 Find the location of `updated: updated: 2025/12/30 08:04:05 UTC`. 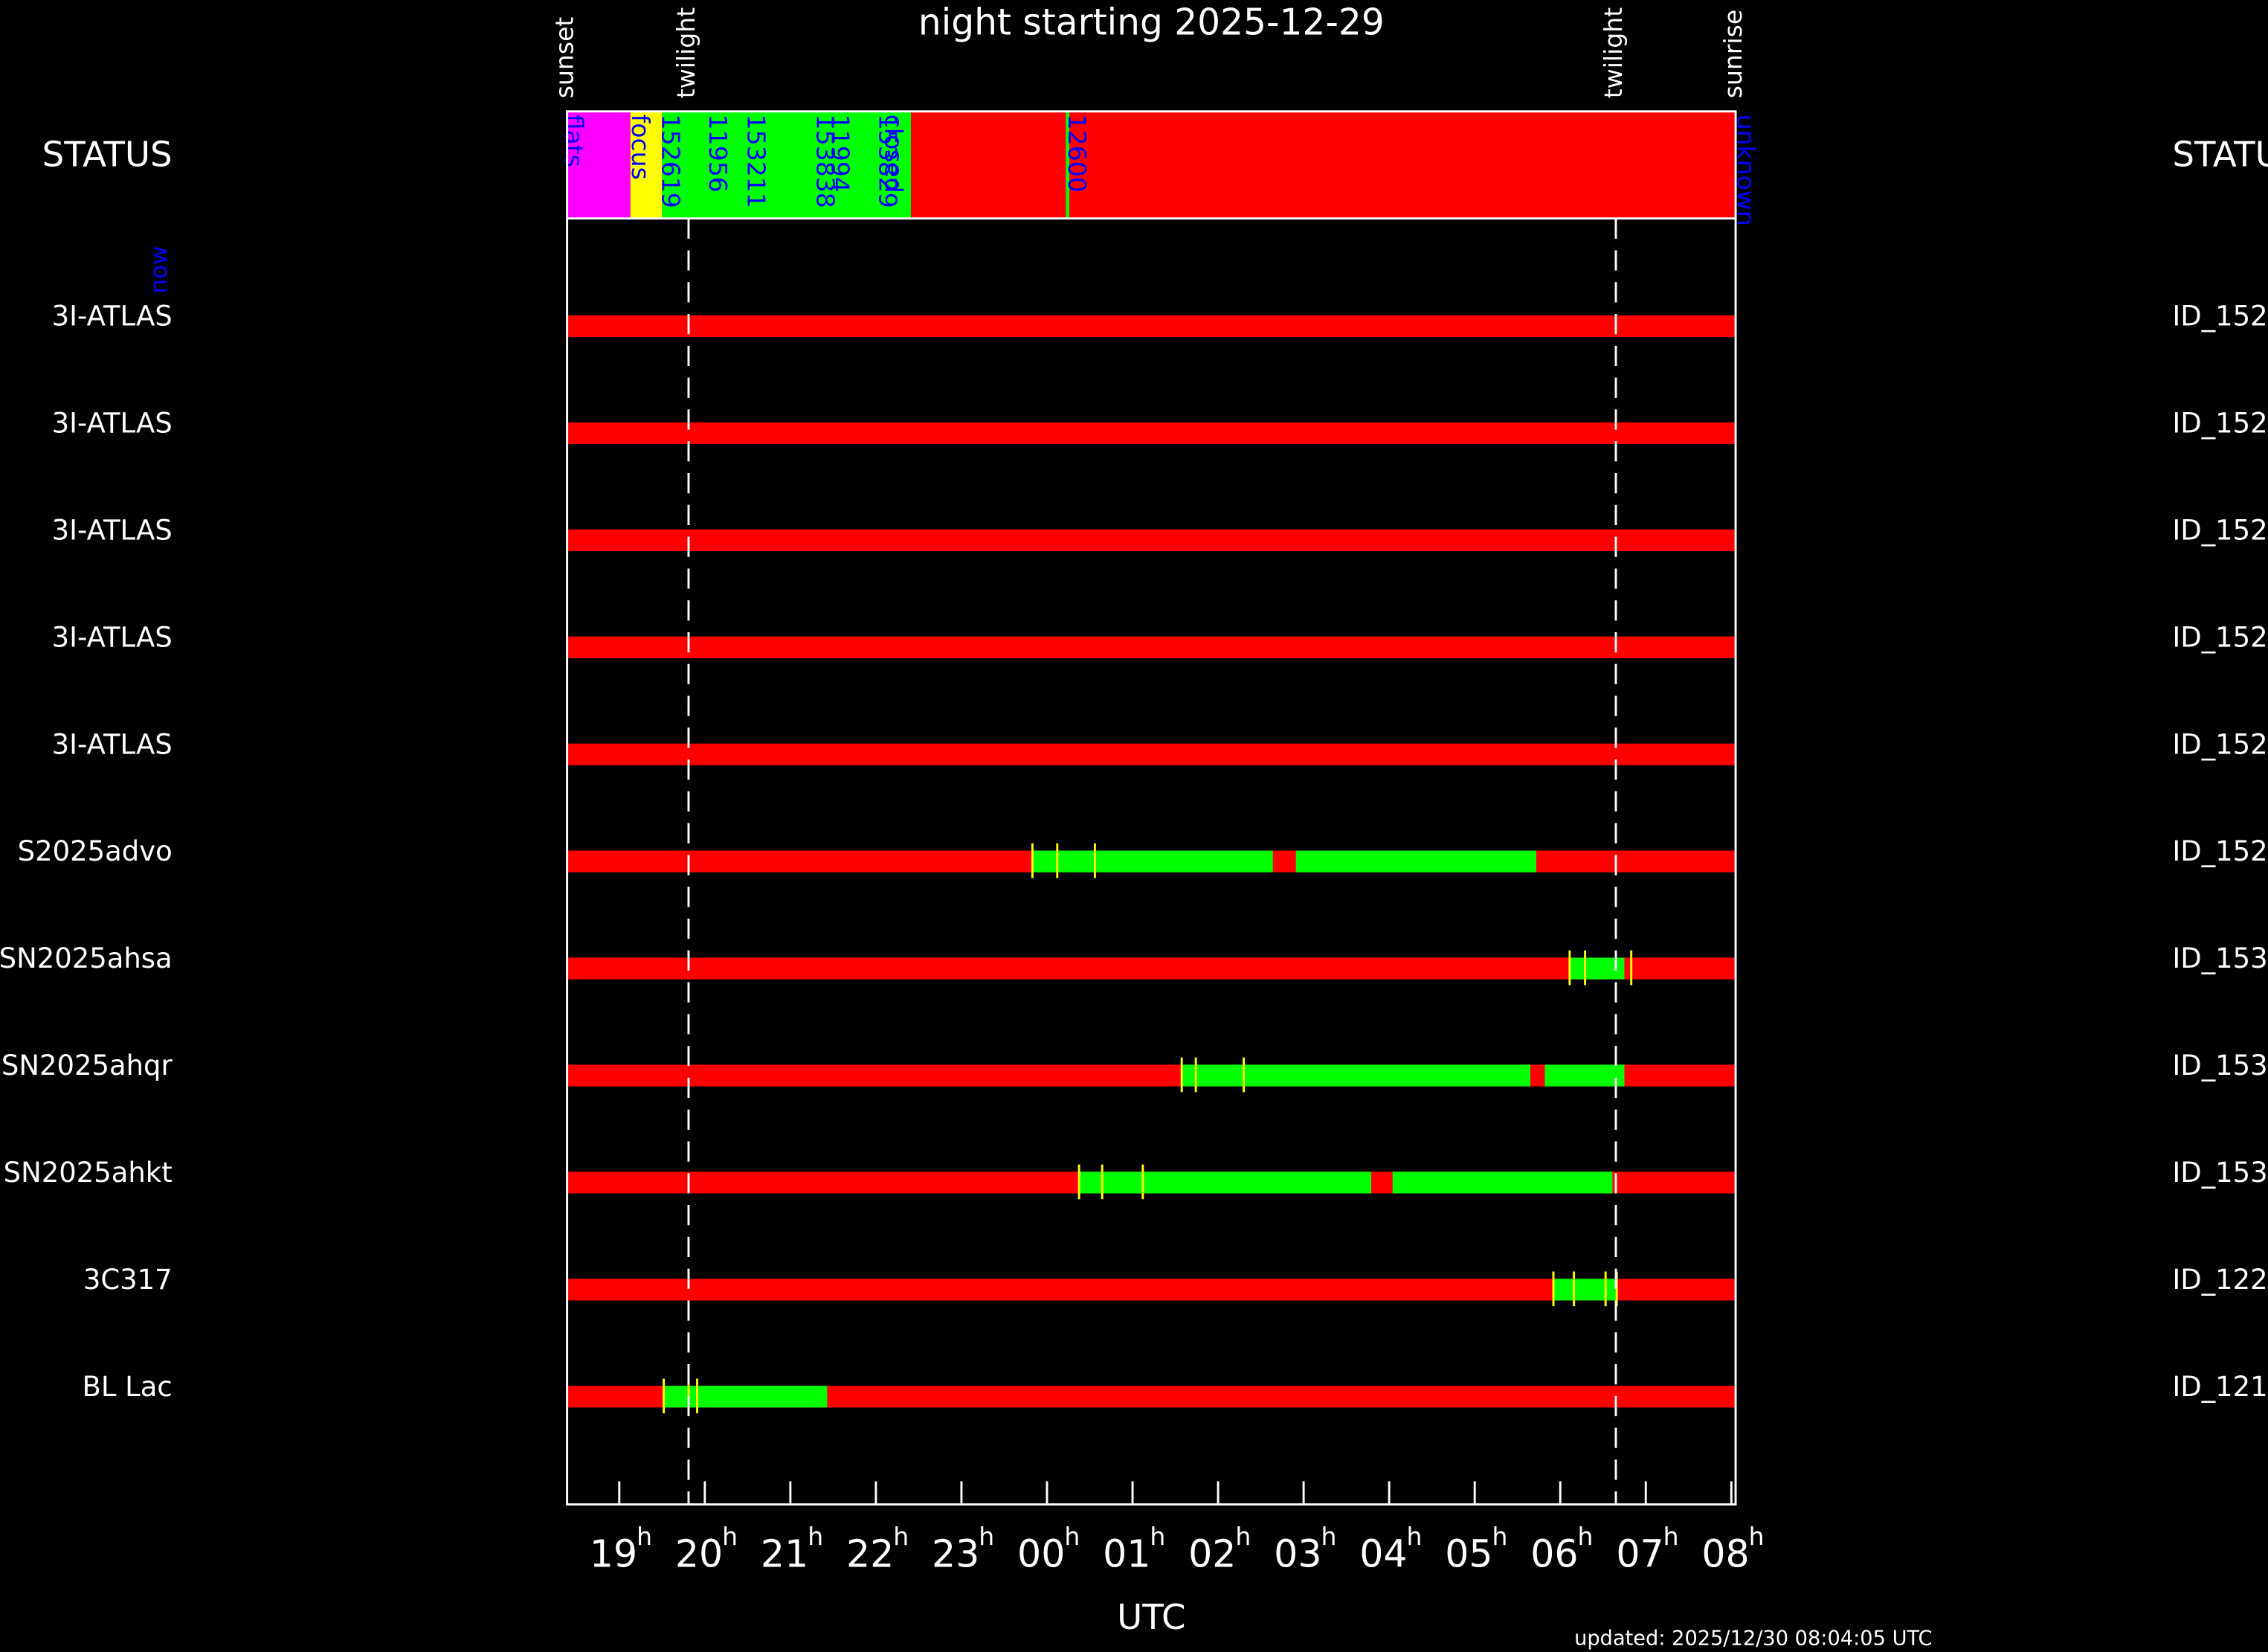

updated: updated: 2025/12/30 08:04:05 UTC is located at coordinates (1753, 1638).